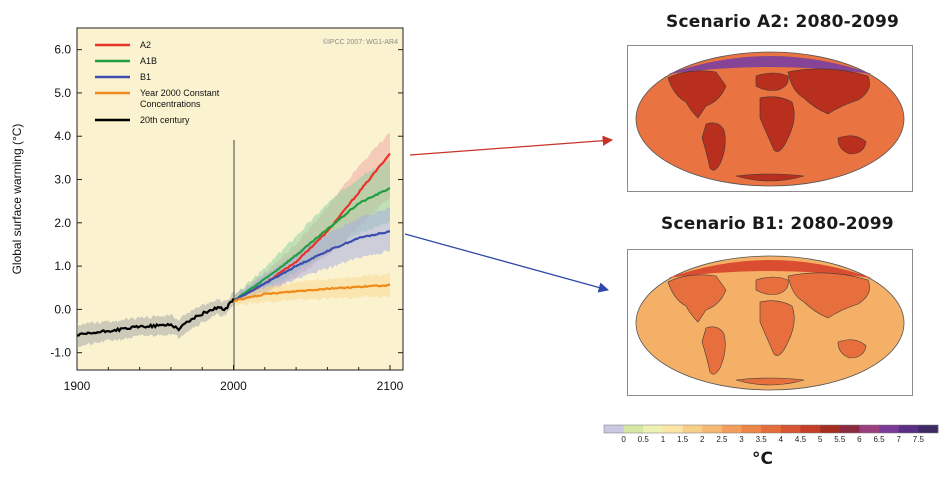 This screenshot has width=949, height=477. I want to click on y-tick-label-1: 5.0, so click(62, 93).